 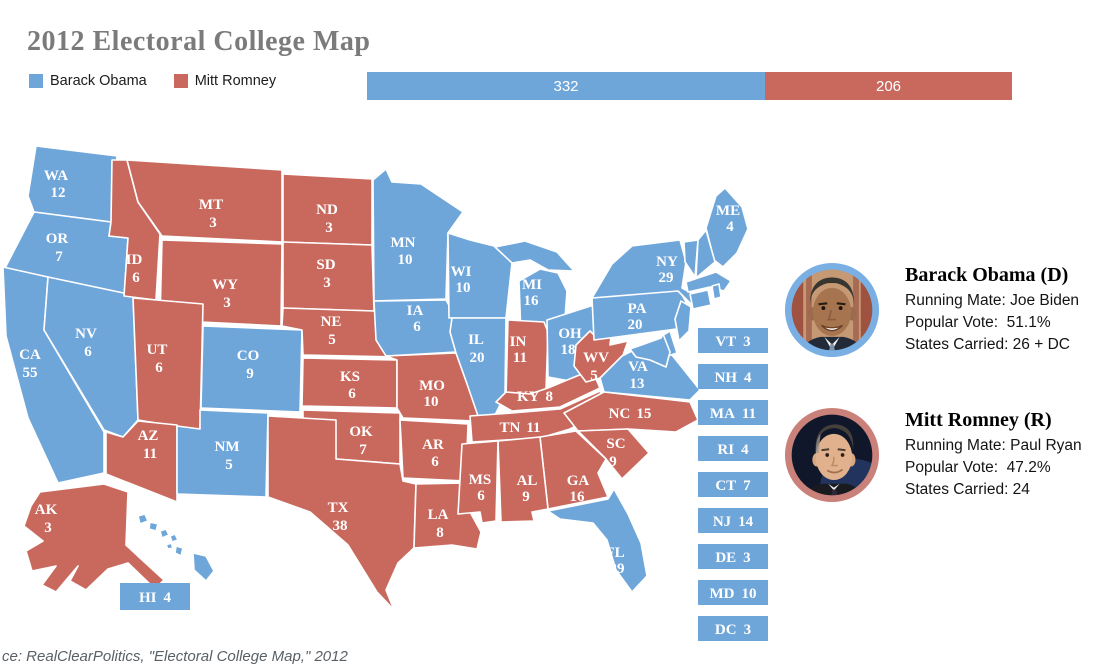 What do you see at coordinates (86, 343) in the screenshot?
I see `state-label-nv: NV 6` at bounding box center [86, 343].